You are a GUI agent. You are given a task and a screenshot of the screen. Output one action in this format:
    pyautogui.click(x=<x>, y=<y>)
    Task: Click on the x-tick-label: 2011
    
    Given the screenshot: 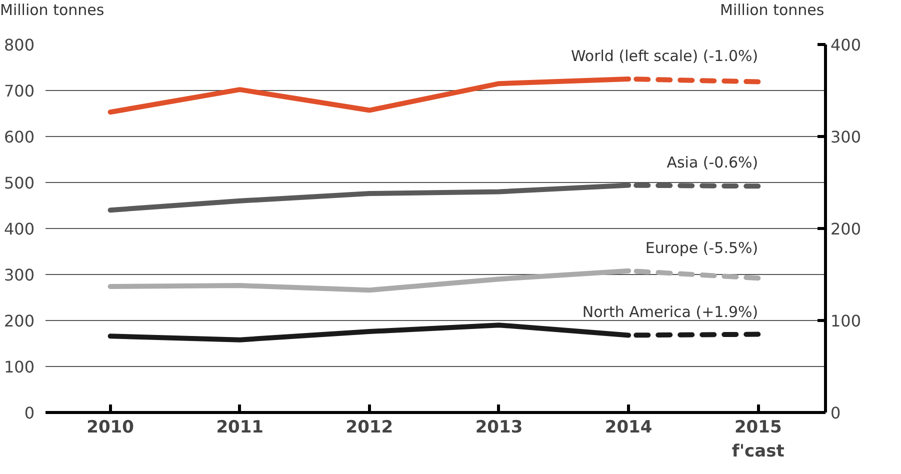 What is the action you would take?
    pyautogui.click(x=240, y=428)
    